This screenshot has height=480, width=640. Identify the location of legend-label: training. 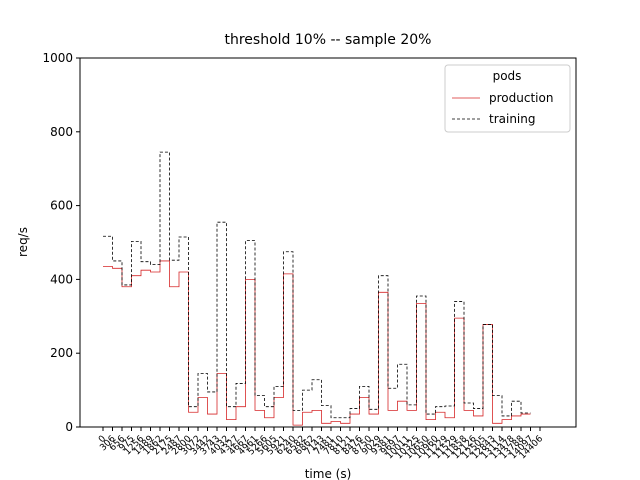
(512, 119).